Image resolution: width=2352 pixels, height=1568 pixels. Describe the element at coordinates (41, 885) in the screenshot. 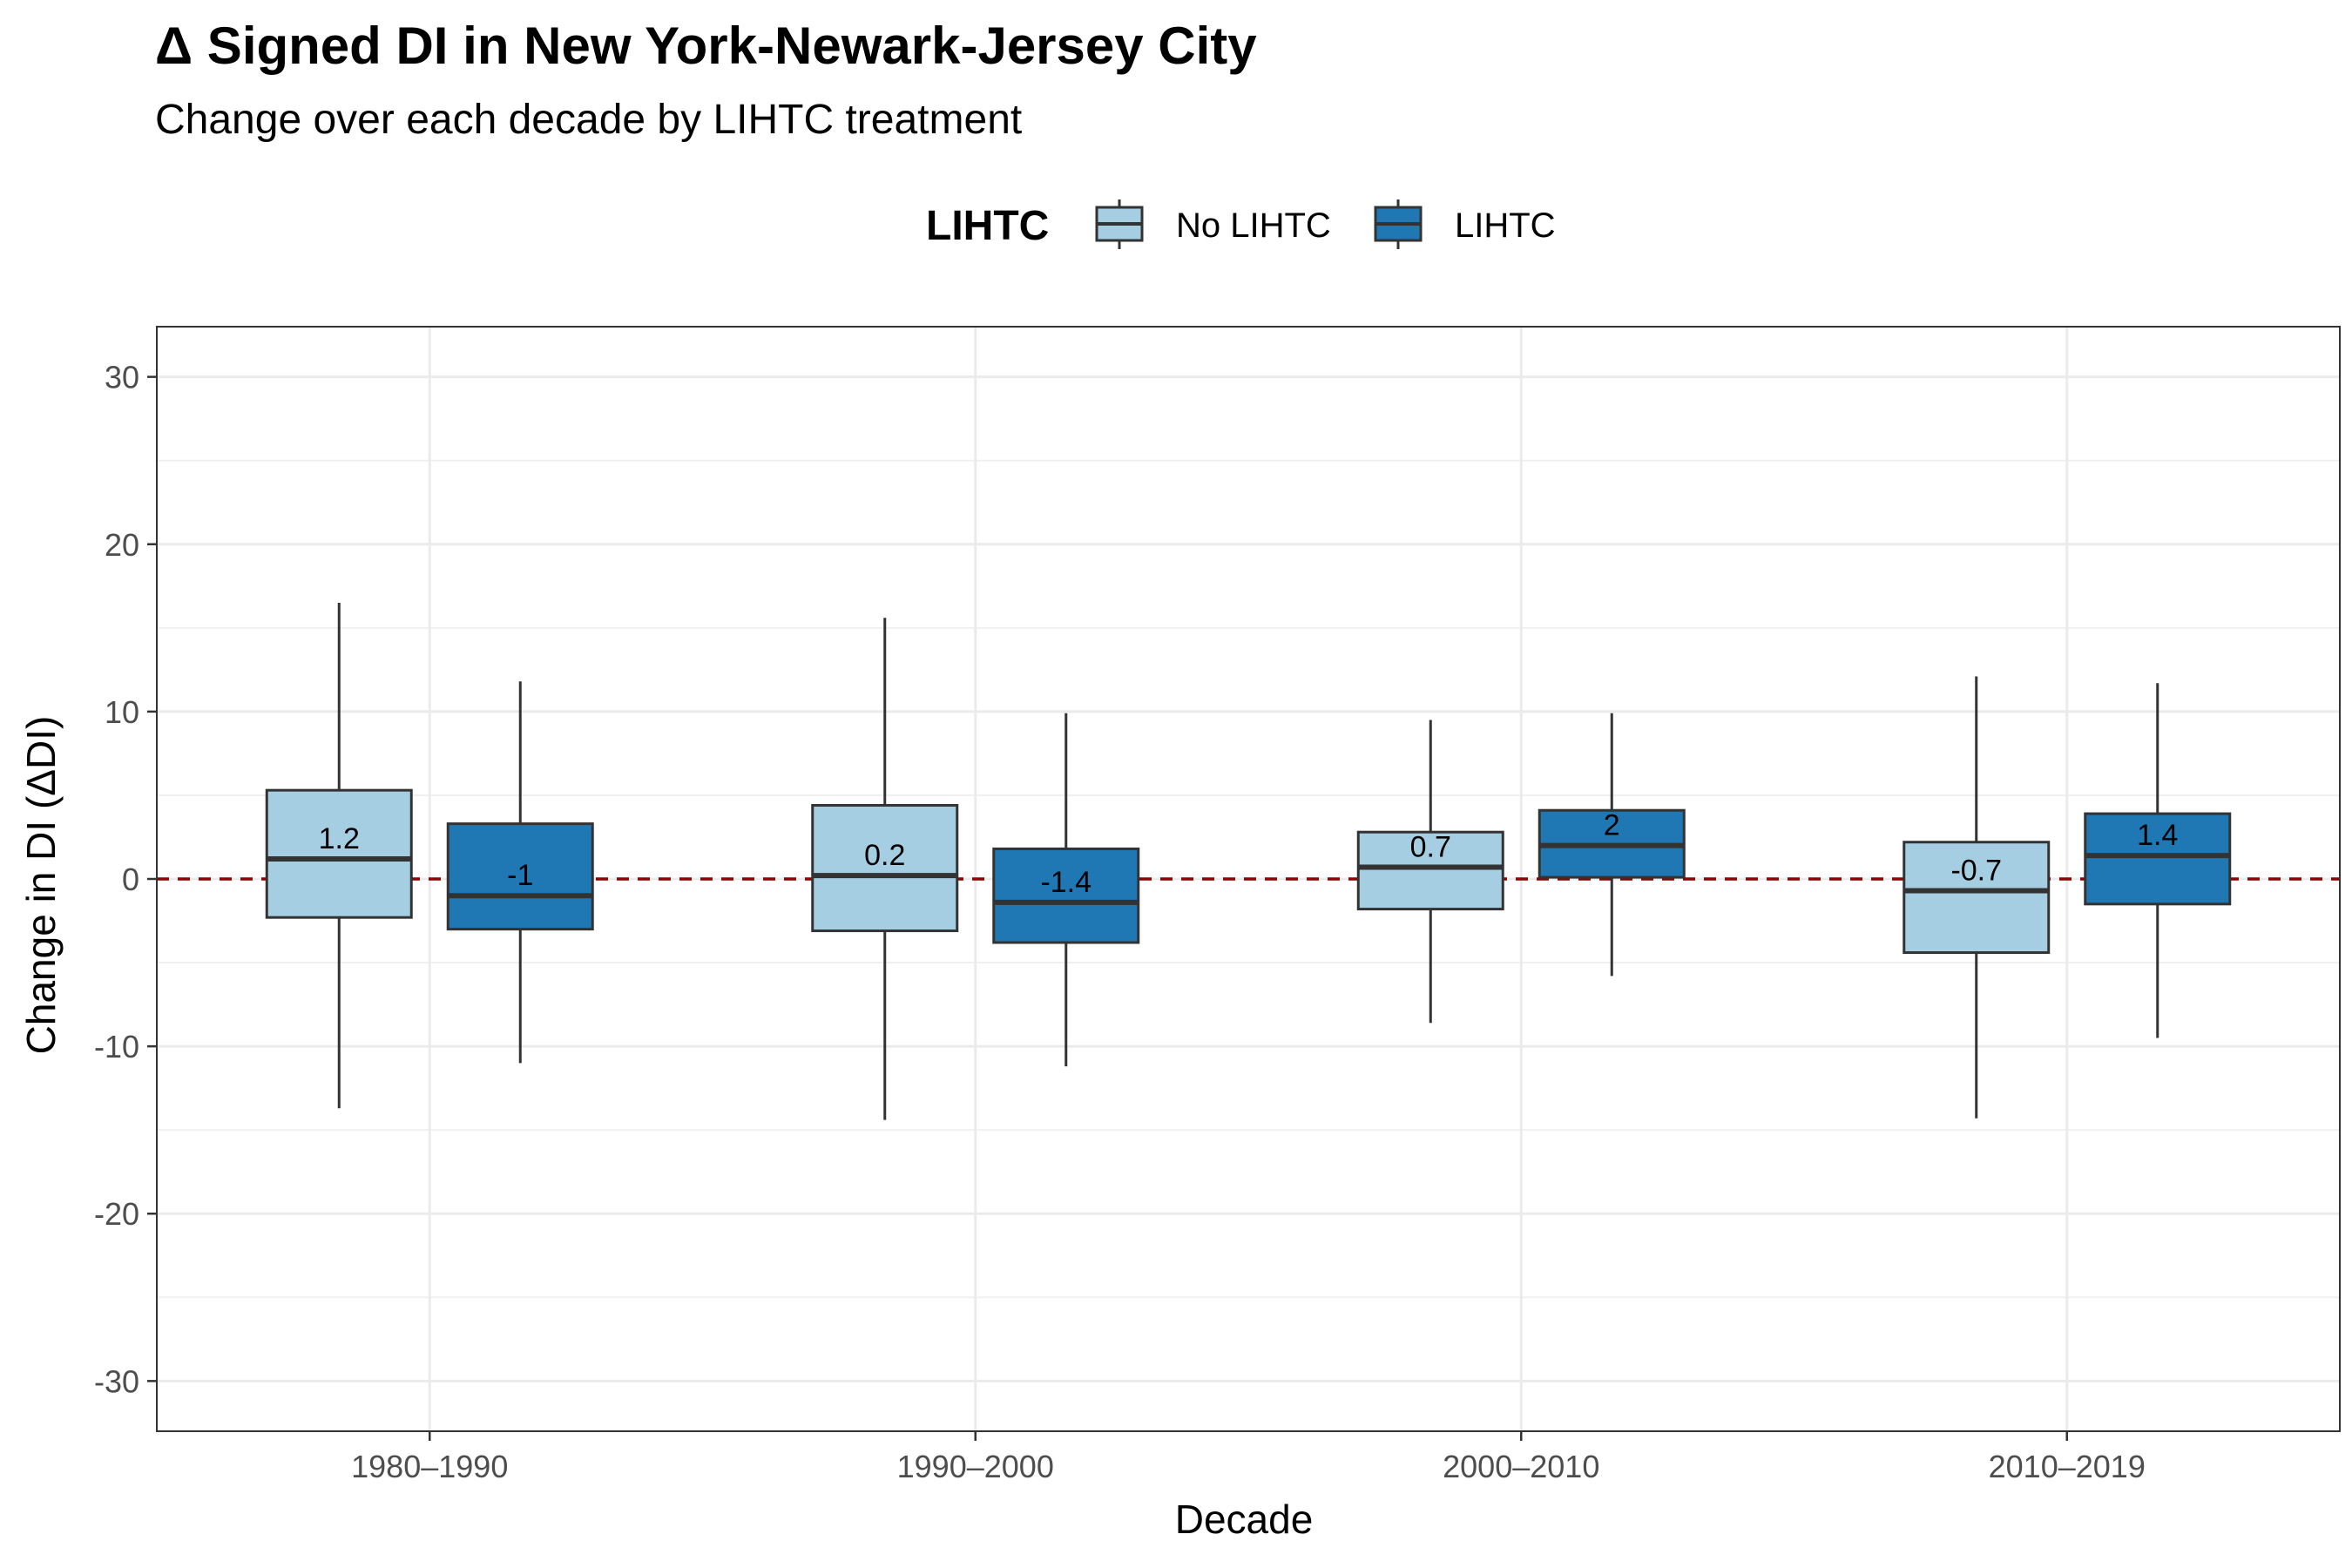

I see `y-axis-title: Change in DI (ΔDI)` at that location.